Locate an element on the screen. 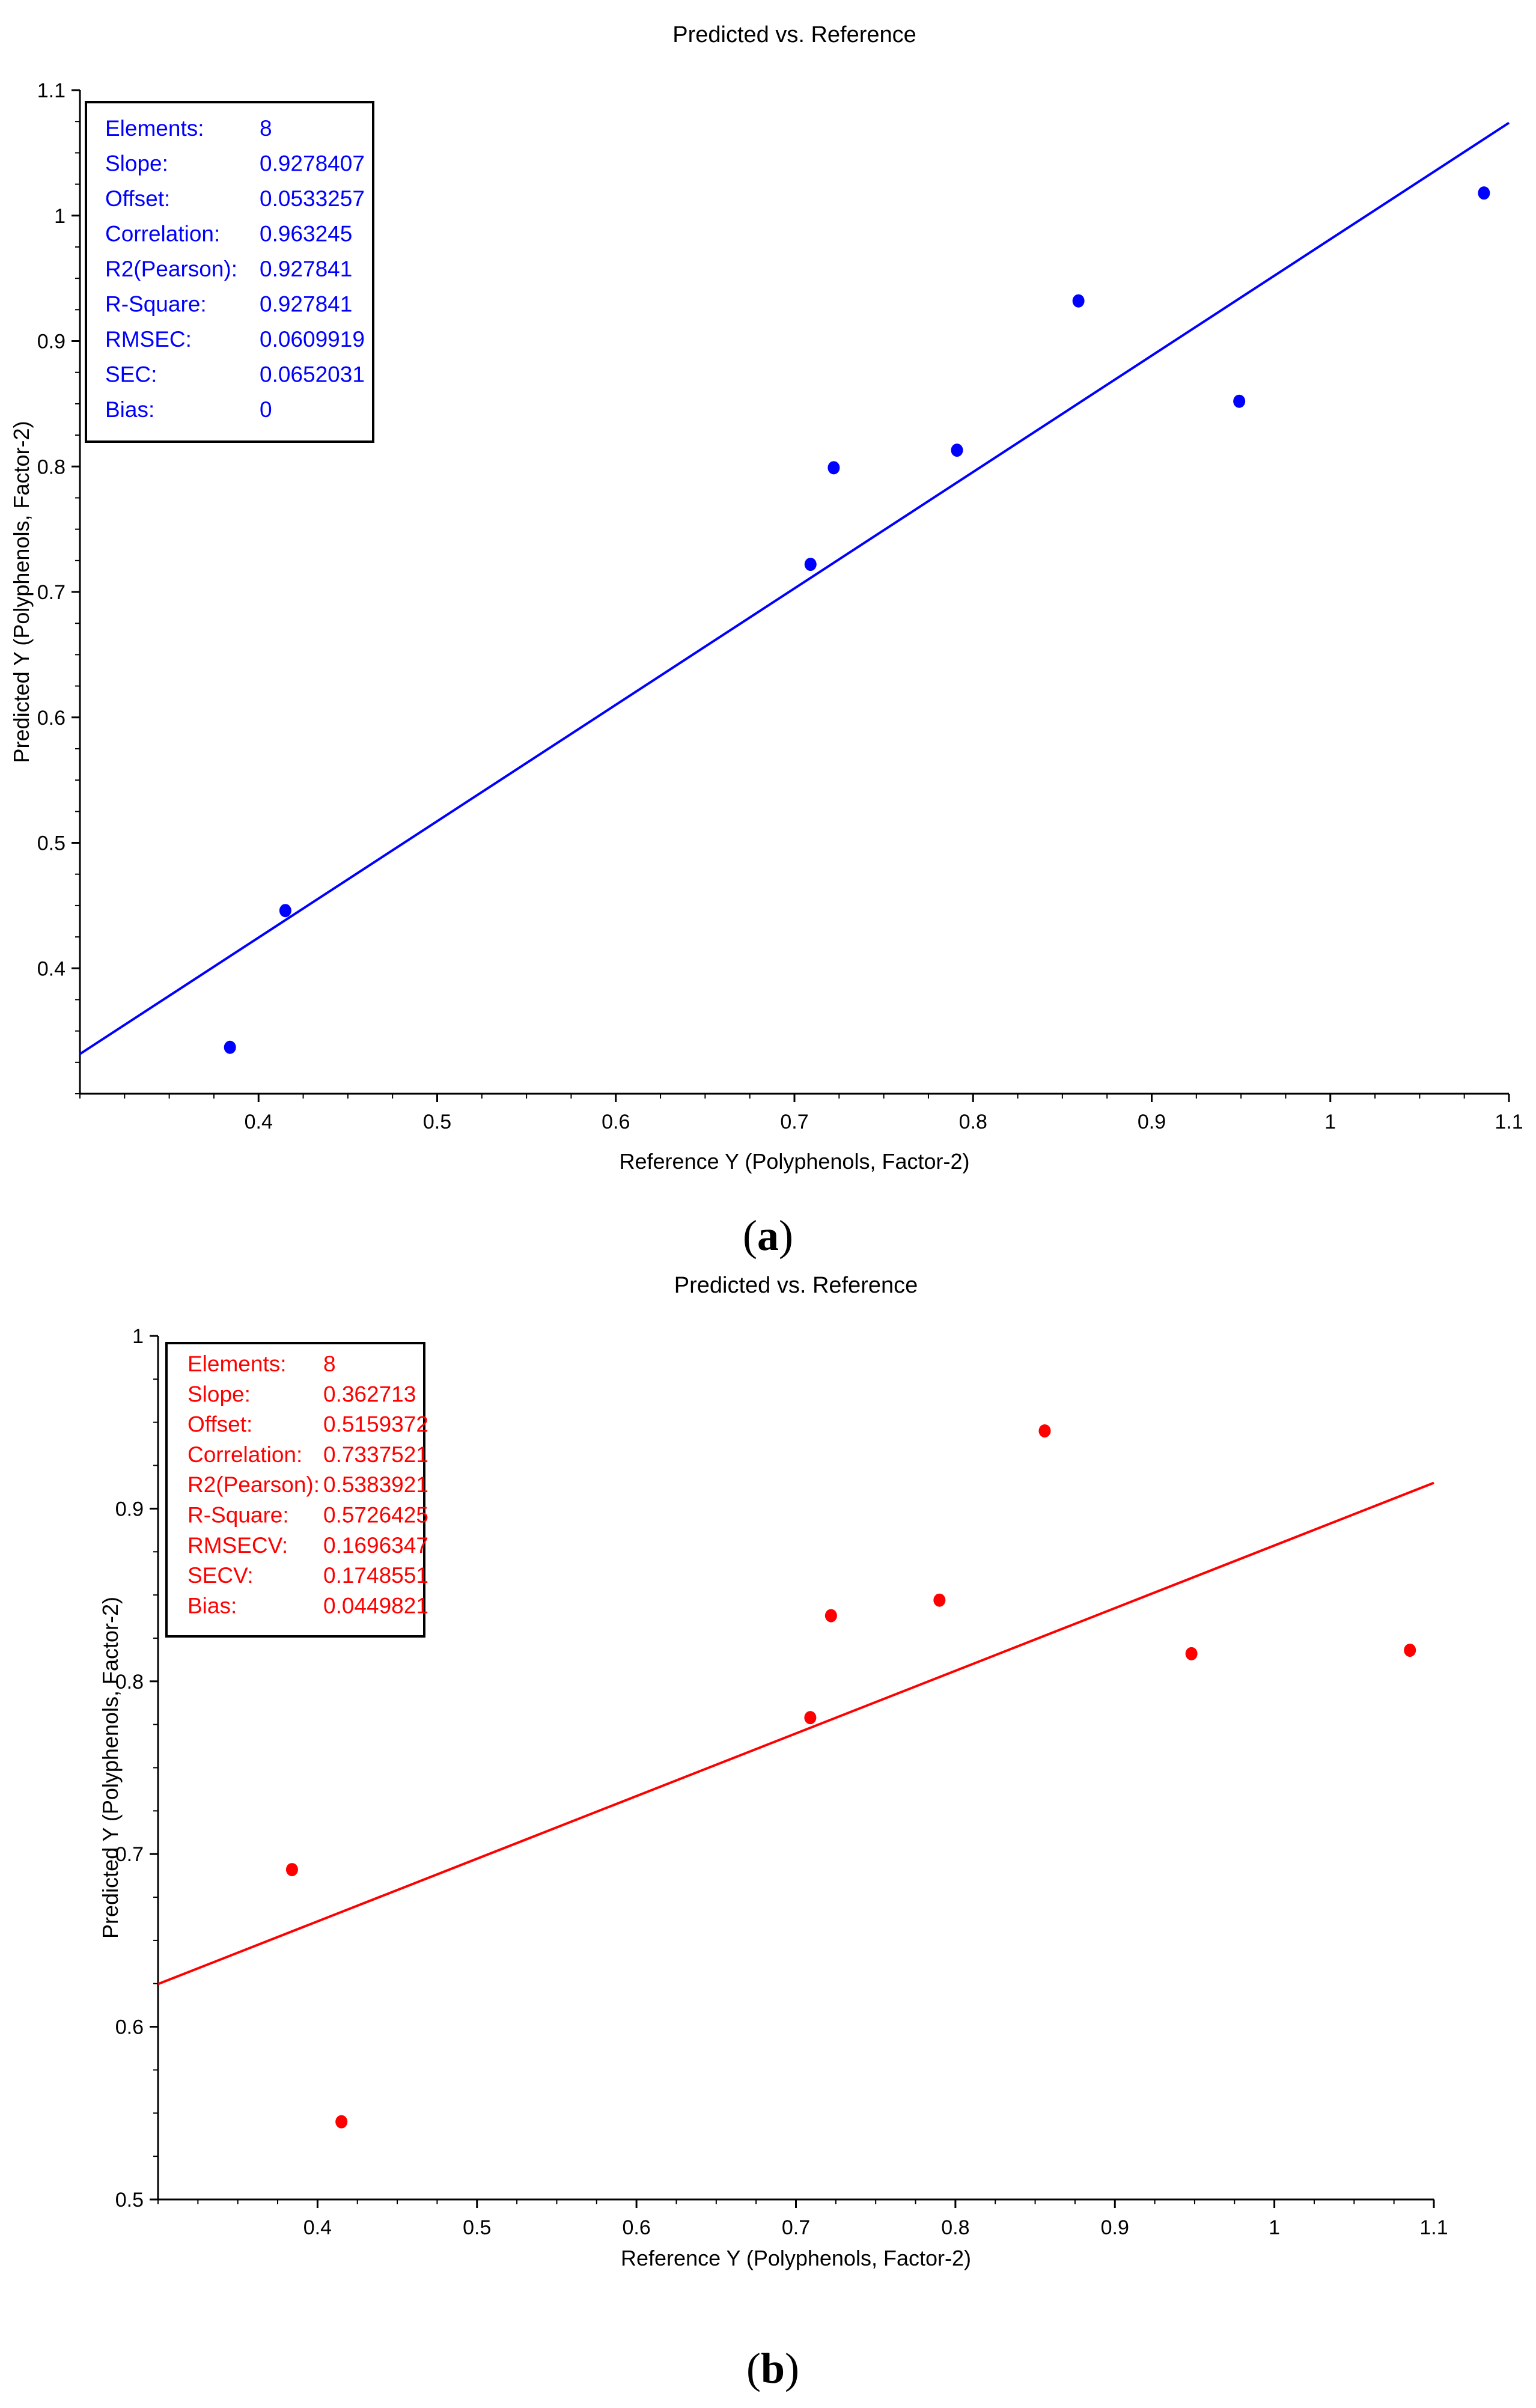  stats-value: 0.0449821 is located at coordinates (375, 1605).